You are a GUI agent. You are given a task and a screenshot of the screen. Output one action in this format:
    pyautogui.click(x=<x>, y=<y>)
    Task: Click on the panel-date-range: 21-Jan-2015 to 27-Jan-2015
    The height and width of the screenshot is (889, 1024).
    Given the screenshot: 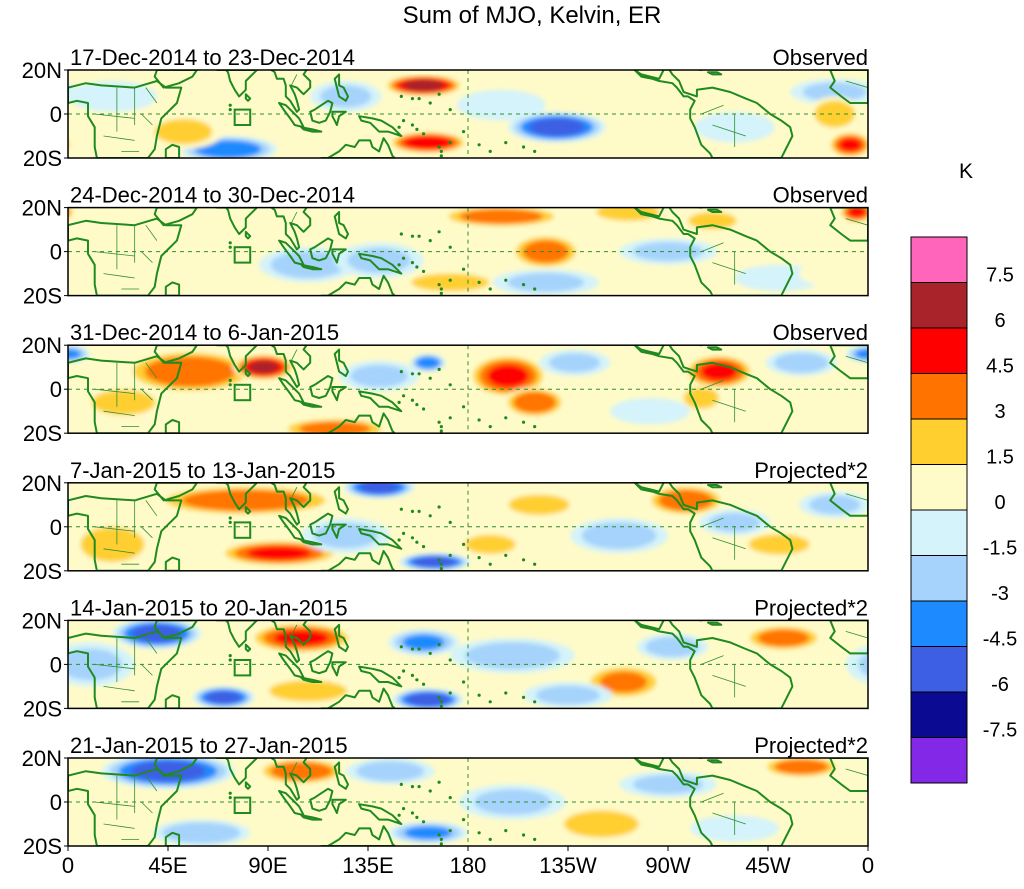 What is the action you would take?
    pyautogui.click(x=209, y=745)
    